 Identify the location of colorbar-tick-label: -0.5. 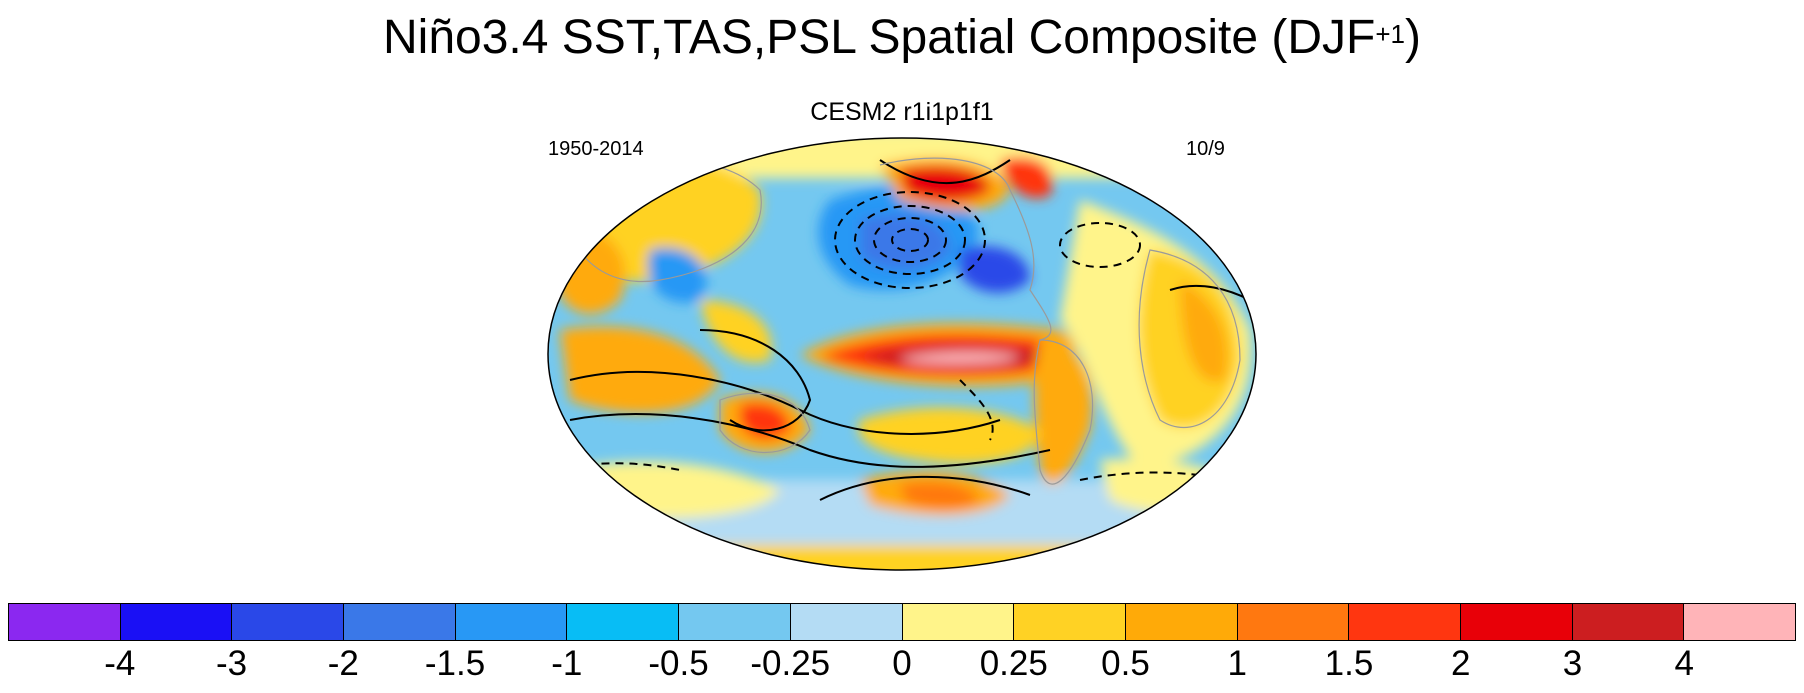
(678, 663).